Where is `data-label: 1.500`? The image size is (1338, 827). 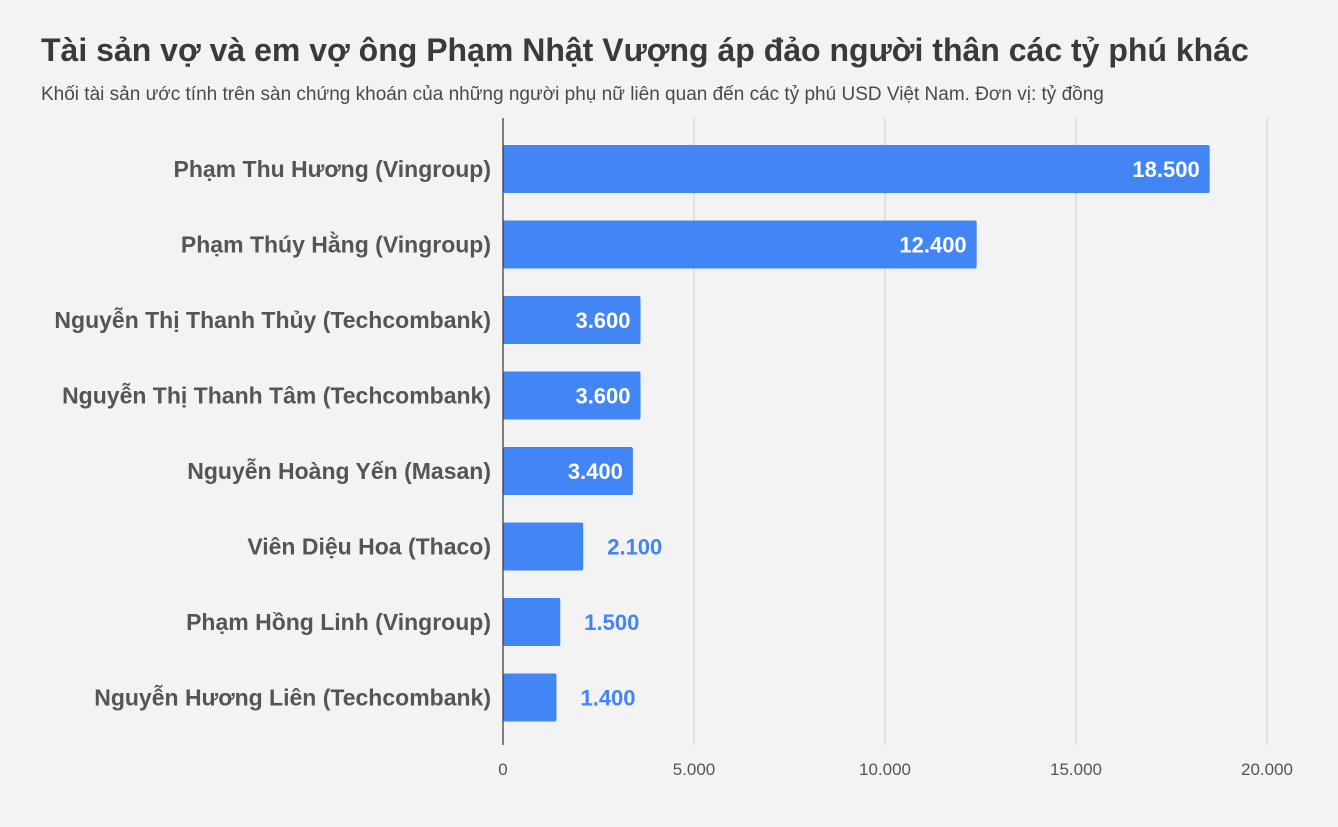
data-label: 1.500 is located at coordinates (611, 622).